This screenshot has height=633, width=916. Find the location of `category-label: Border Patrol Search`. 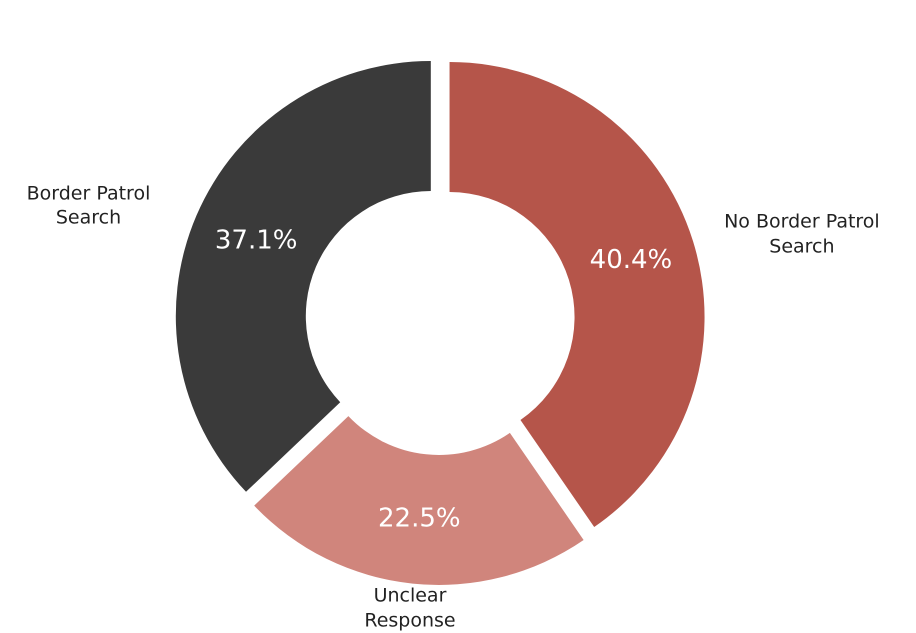

category-label: Border Patrol Search is located at coordinates (88, 205).